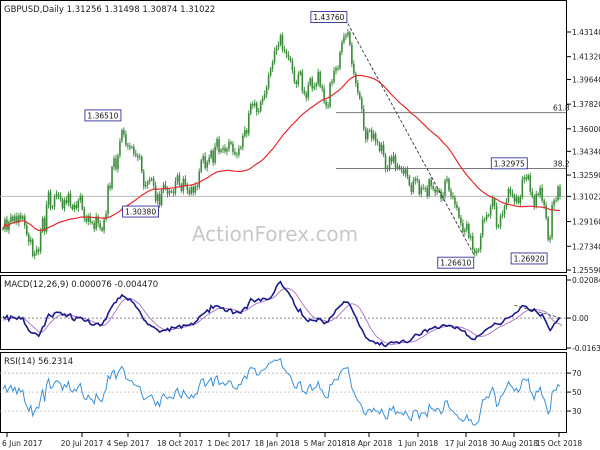 The height and width of the screenshot is (450, 600). Describe the element at coordinates (102, 115) in the screenshot. I see `price-callout-label: 1.36510` at that location.